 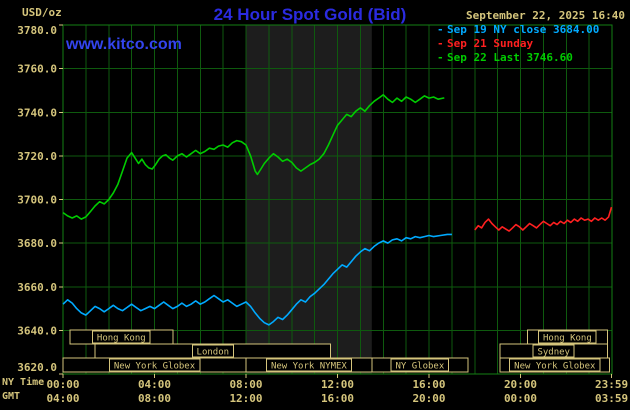 I want to click on session-label: NY Globex, so click(x=420, y=367).